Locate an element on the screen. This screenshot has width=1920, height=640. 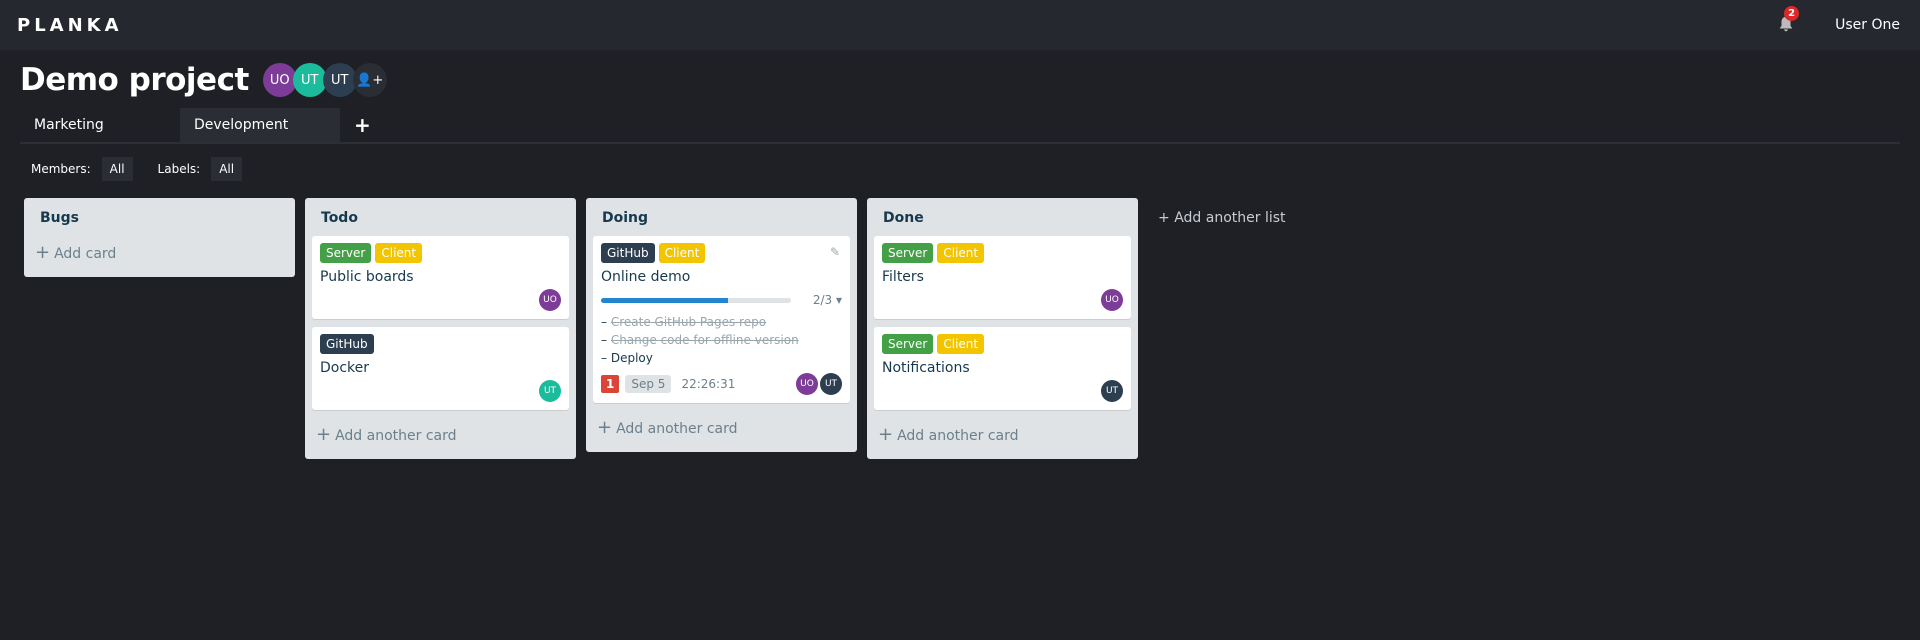
card: Server Client Filters UO is located at coordinates (1002, 277).